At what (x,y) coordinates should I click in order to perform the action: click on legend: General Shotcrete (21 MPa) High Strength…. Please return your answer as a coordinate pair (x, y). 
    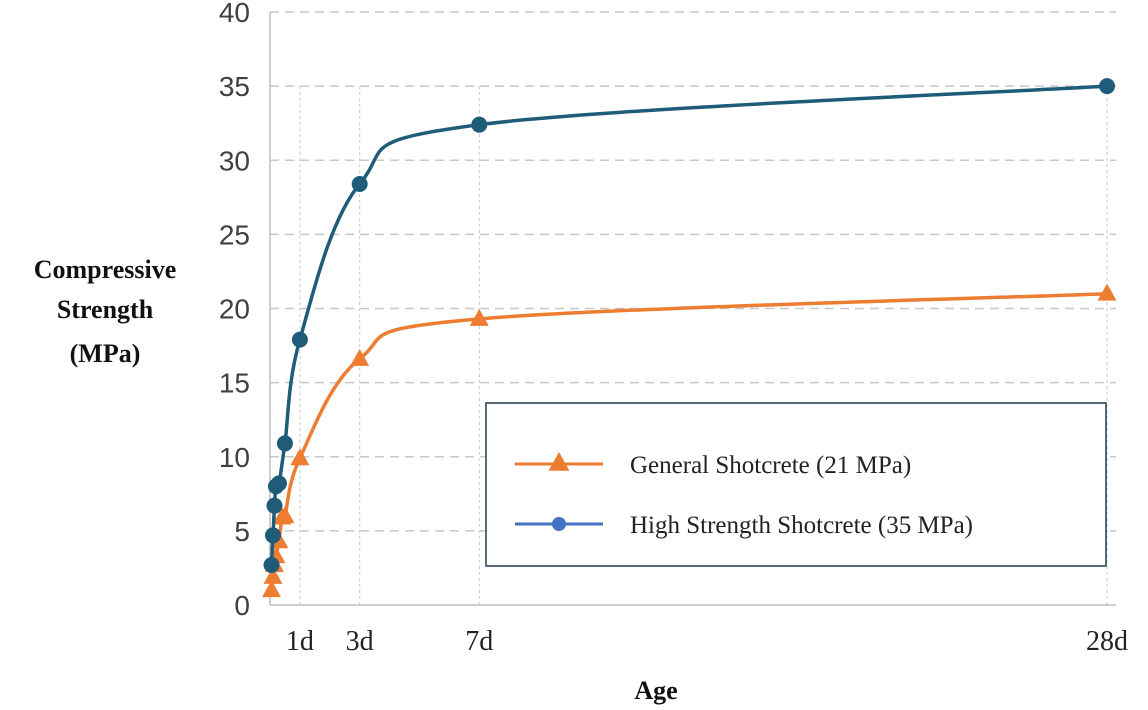
    Looking at the image, I should click on (796, 484).